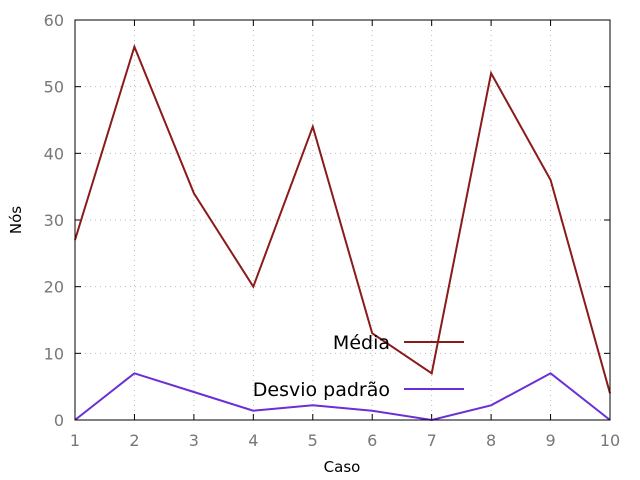 This screenshot has width=640, height=480. What do you see at coordinates (54, 20) in the screenshot?
I see `y-tick-label: 60` at bounding box center [54, 20].